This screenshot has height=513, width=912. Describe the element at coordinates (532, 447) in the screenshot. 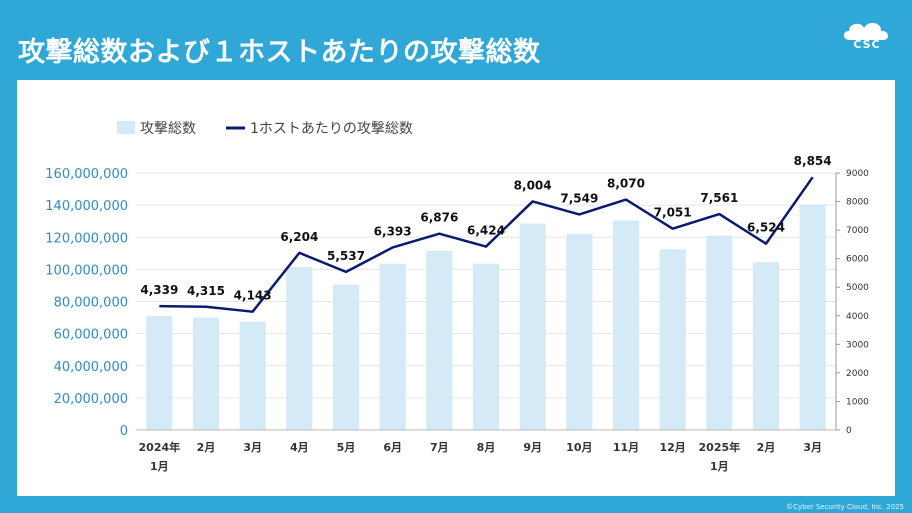

I see `x-axis-tick-label: 9月` at that location.